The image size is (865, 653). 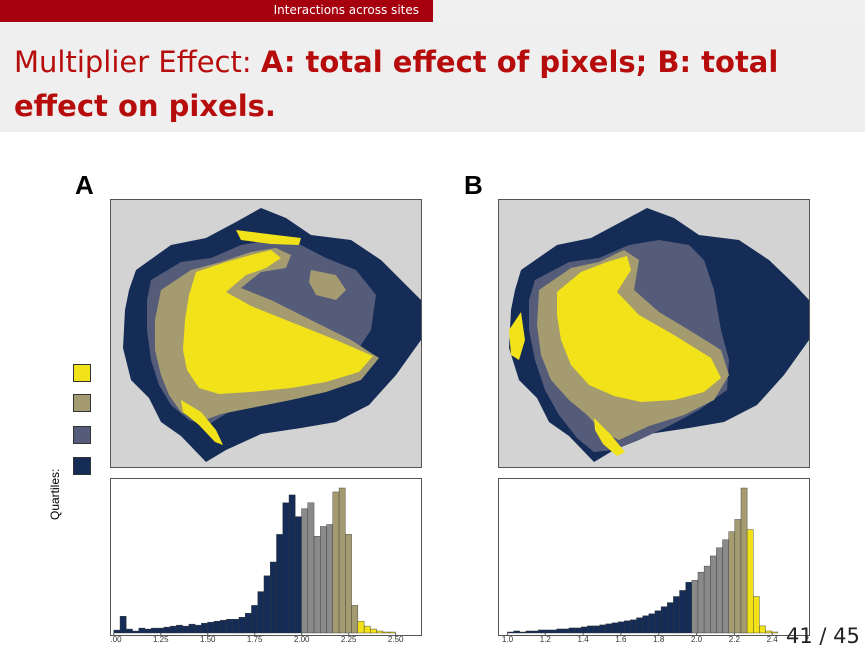 I want to click on hist-b-tick-label: 2.6, so click(x=807, y=639).